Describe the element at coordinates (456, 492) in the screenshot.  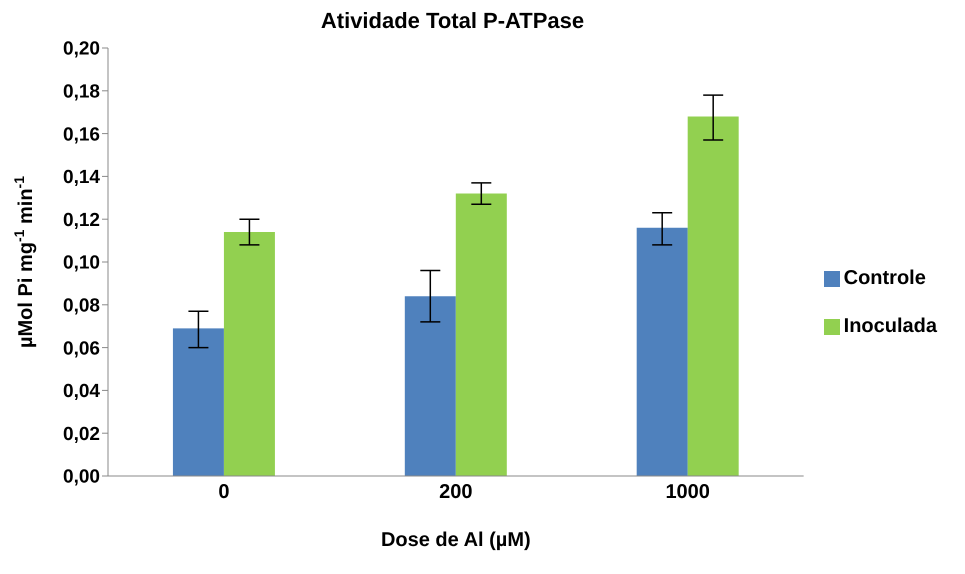
I see `x-tick-label: 200` at that location.